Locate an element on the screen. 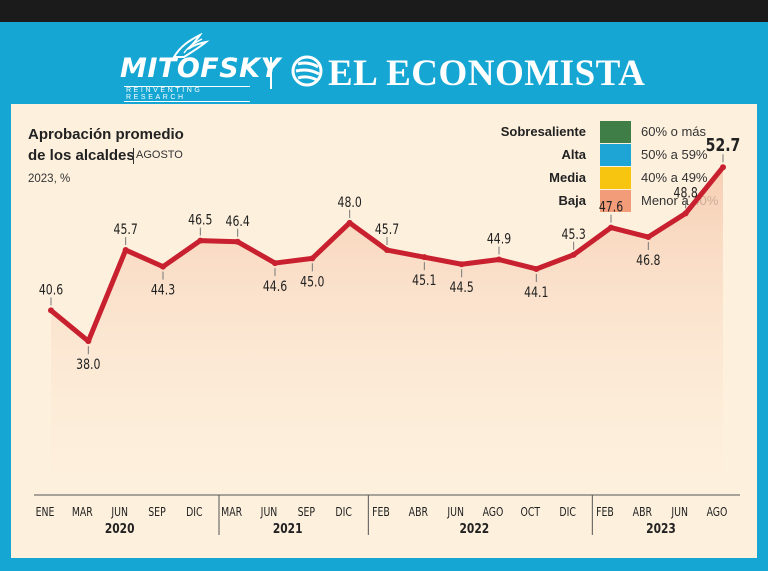  data-label: 46.8 is located at coordinates (648, 260).